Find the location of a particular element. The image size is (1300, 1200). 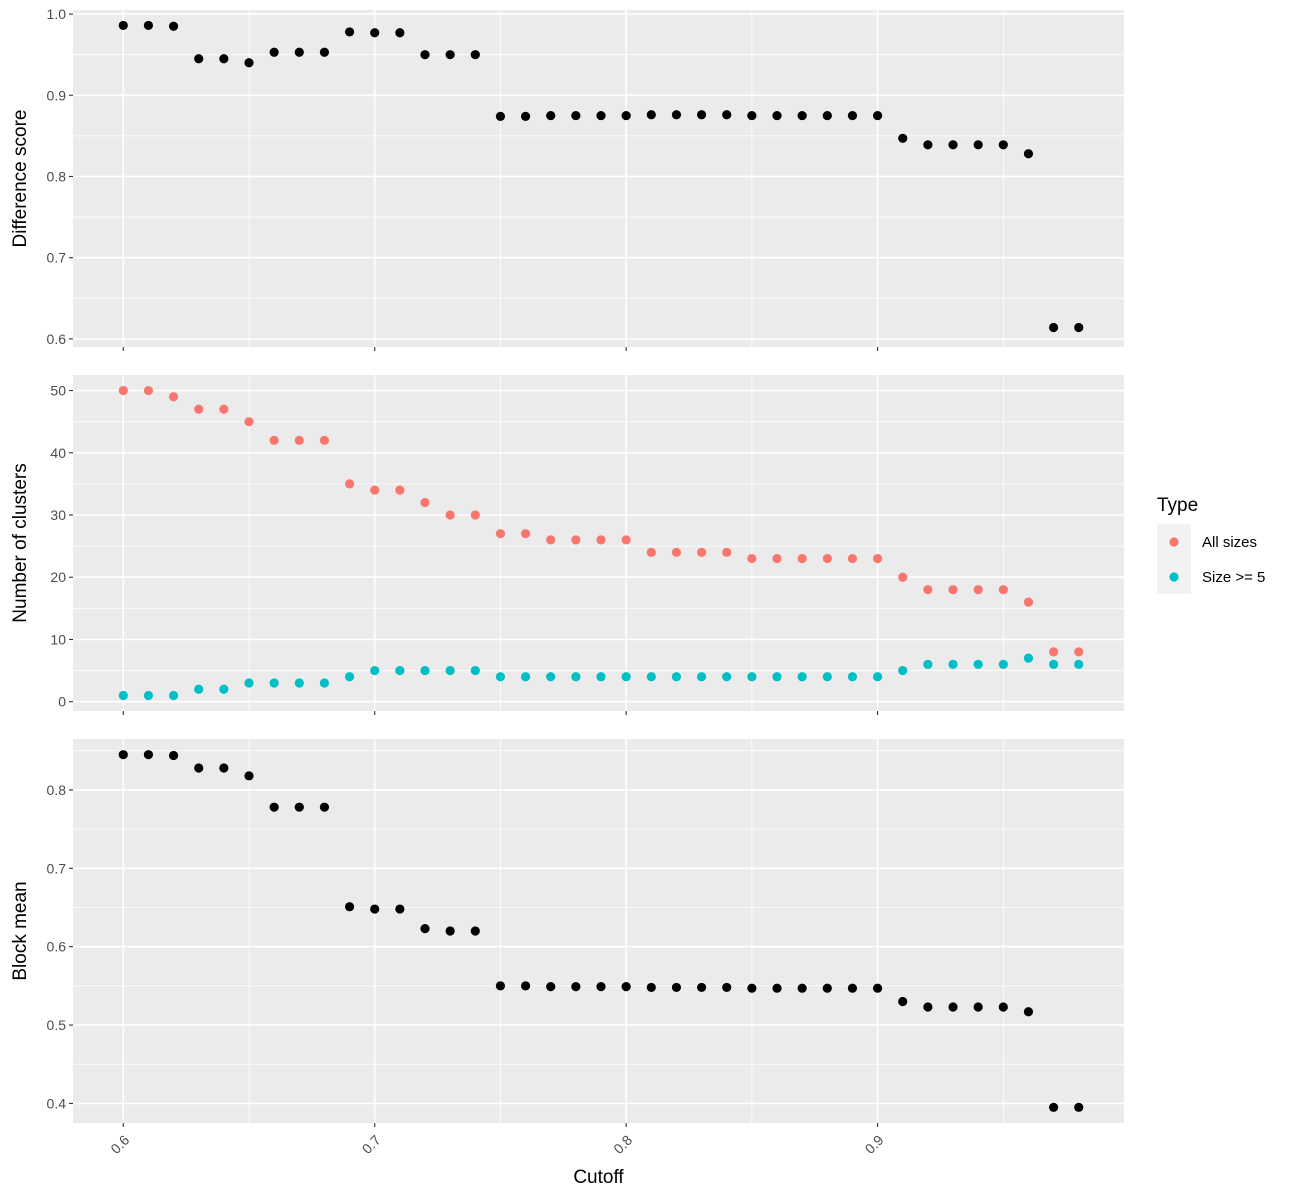

y-tick-label: 0 is located at coordinates (62, 702).